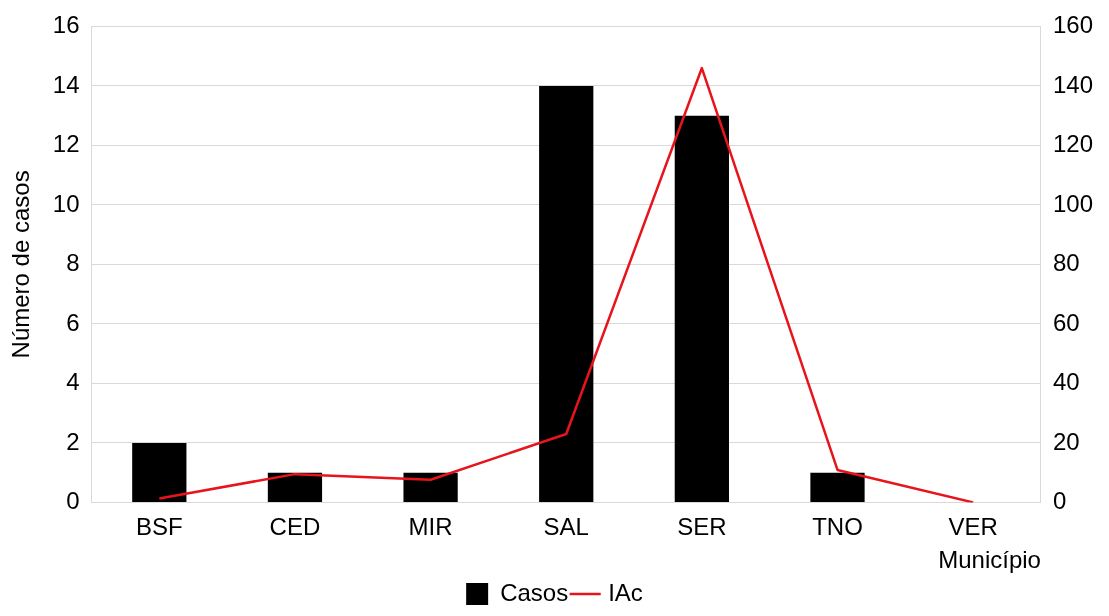 The height and width of the screenshot is (616, 1109). I want to click on y2-tick-label: 120, so click(1072, 144).